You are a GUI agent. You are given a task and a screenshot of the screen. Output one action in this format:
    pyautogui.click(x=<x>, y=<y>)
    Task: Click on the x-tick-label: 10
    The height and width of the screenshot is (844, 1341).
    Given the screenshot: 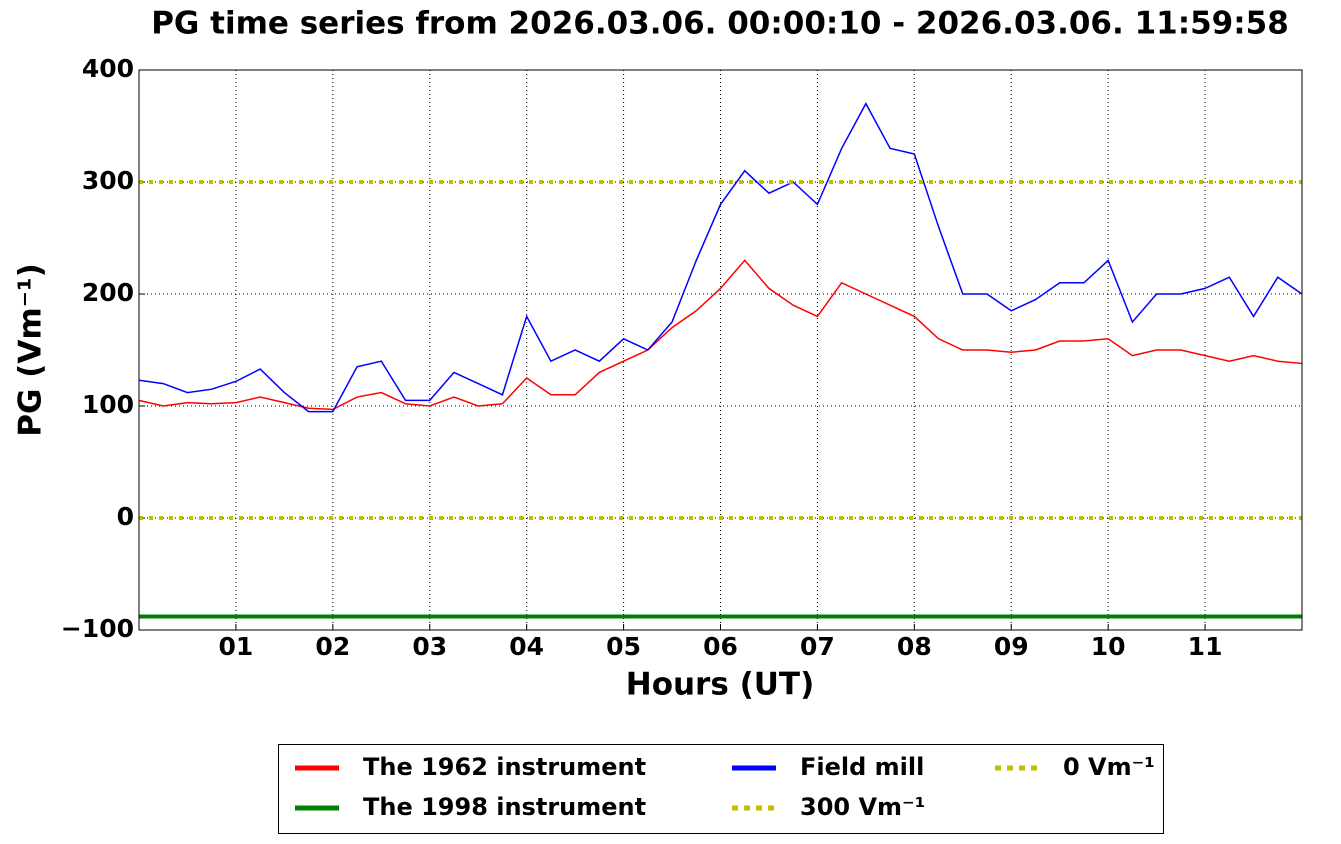 What is the action you would take?
    pyautogui.click(x=1108, y=646)
    